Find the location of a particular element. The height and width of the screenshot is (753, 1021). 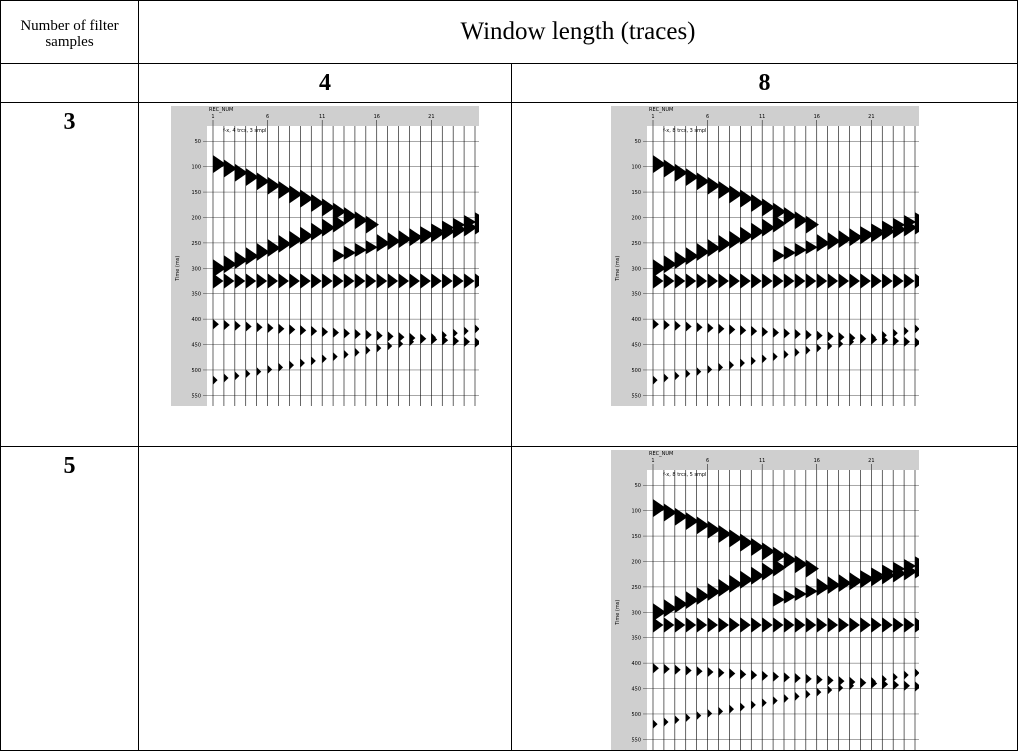

y-tick-label: 350 is located at coordinates (636, 295).